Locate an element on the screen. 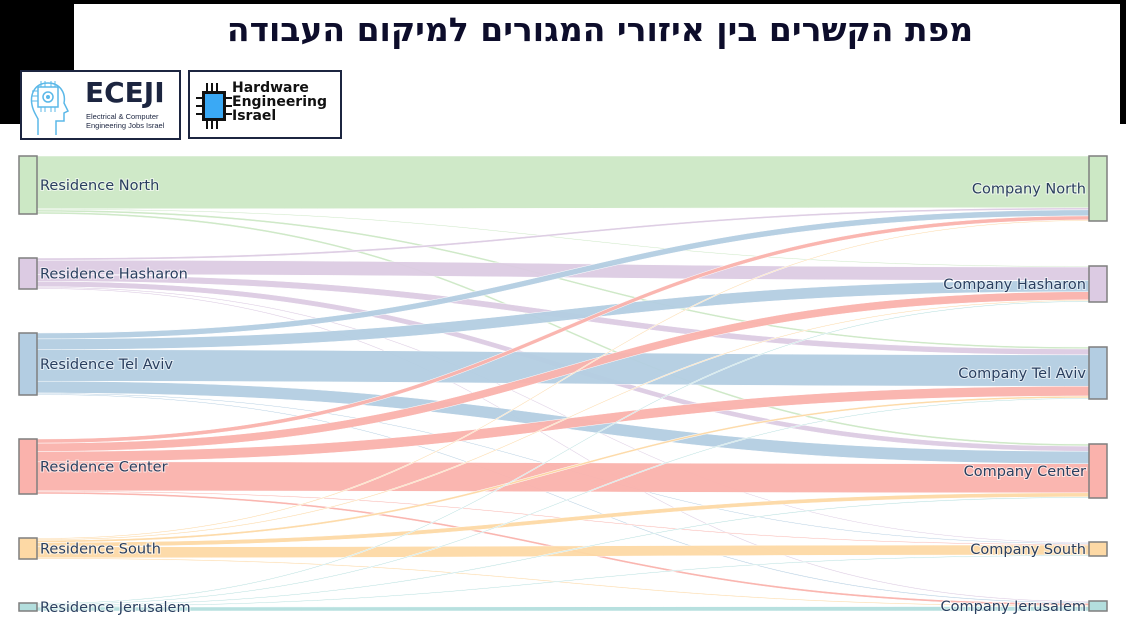 The width and height of the screenshot is (1126, 638). sankey-node-label: Residence Jerusalem is located at coordinates (115, 608).